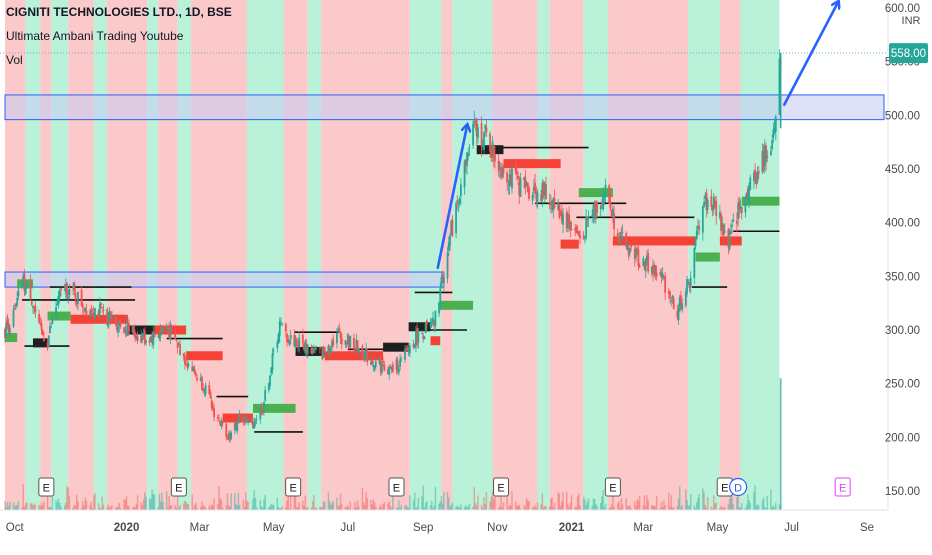 This screenshot has height=555, width=932. I want to click on indicator-label: Ultimate Ambani Trading Youtube, so click(95, 36).